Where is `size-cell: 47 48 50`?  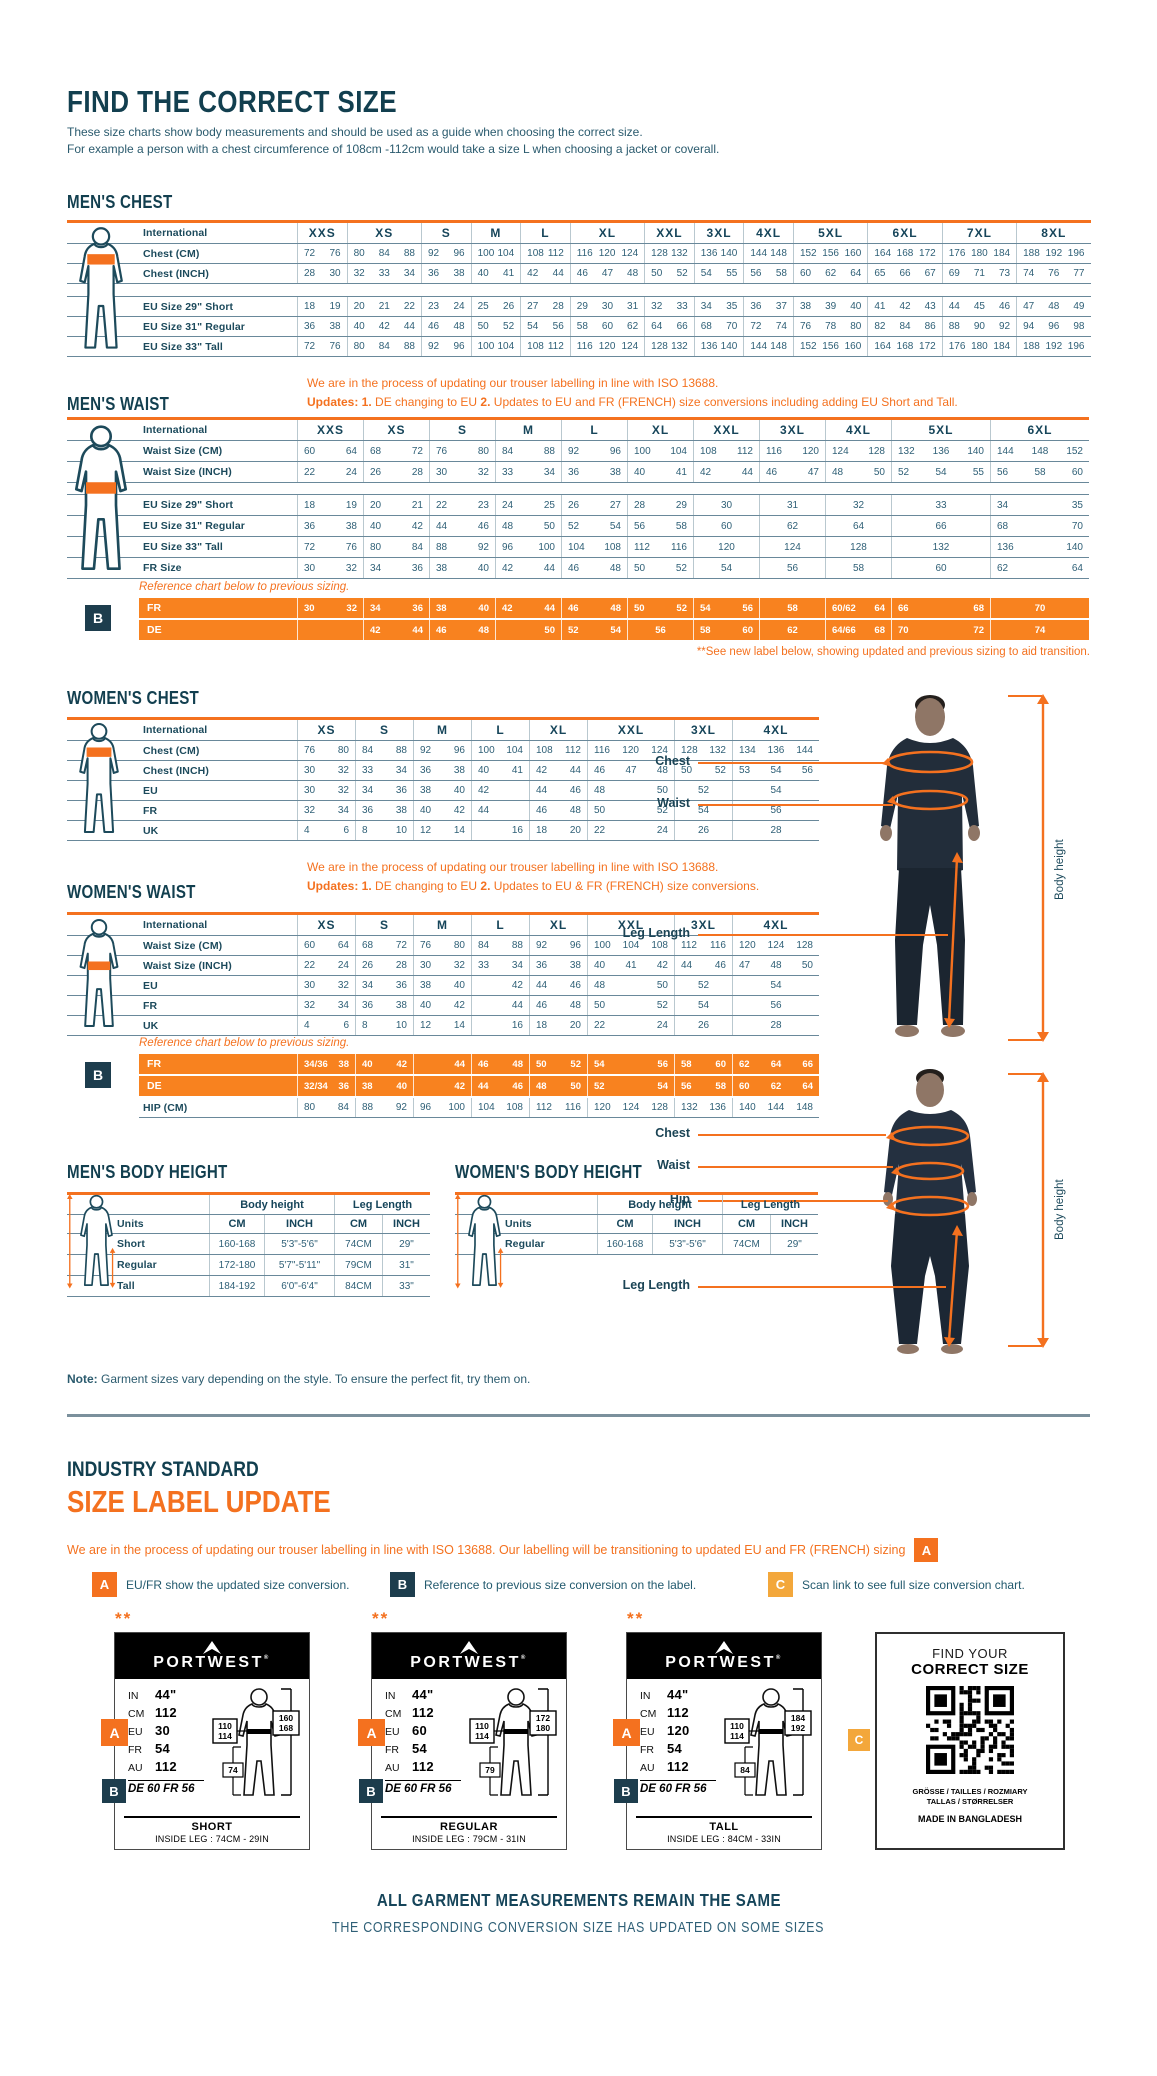
size-cell: 47 48 50 is located at coordinates (775, 965).